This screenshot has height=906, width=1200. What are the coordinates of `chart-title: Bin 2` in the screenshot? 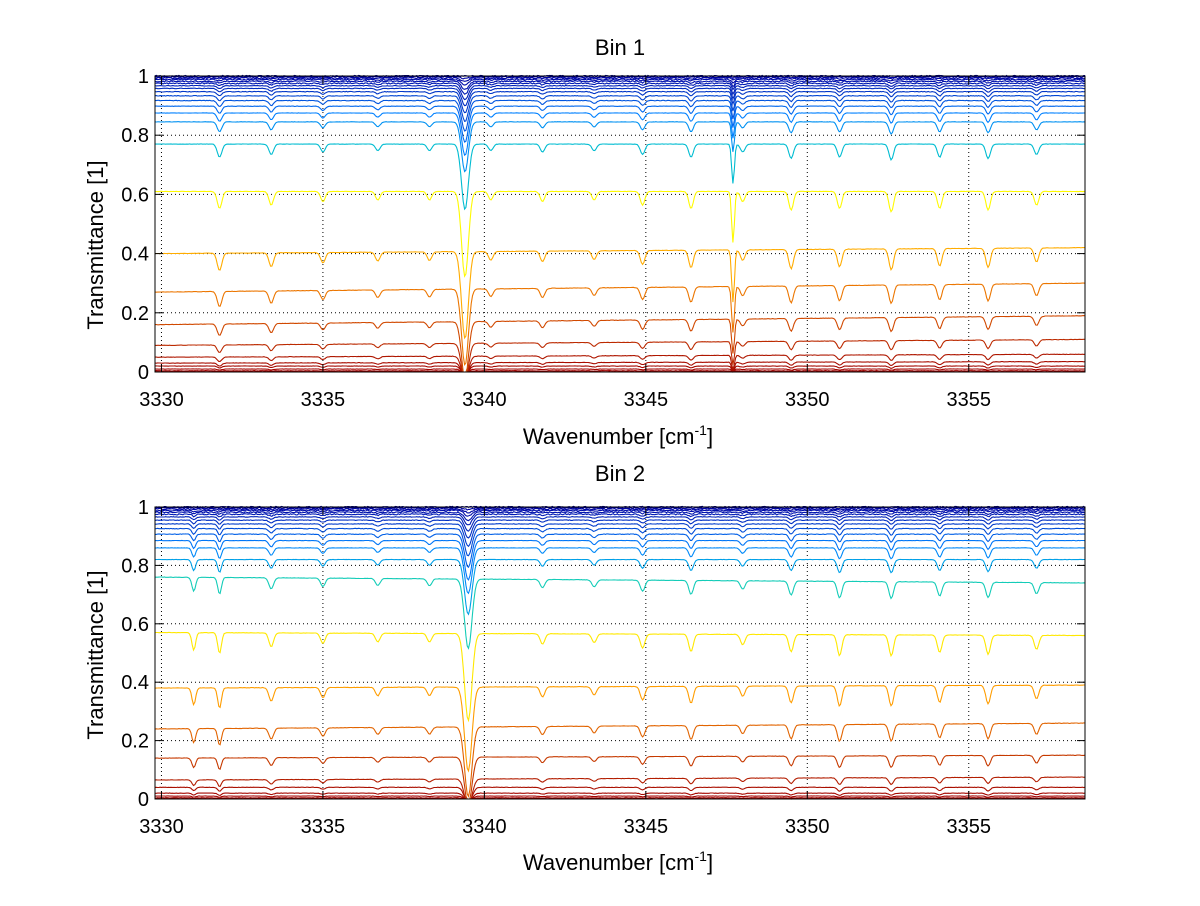 It's located at (620, 473).